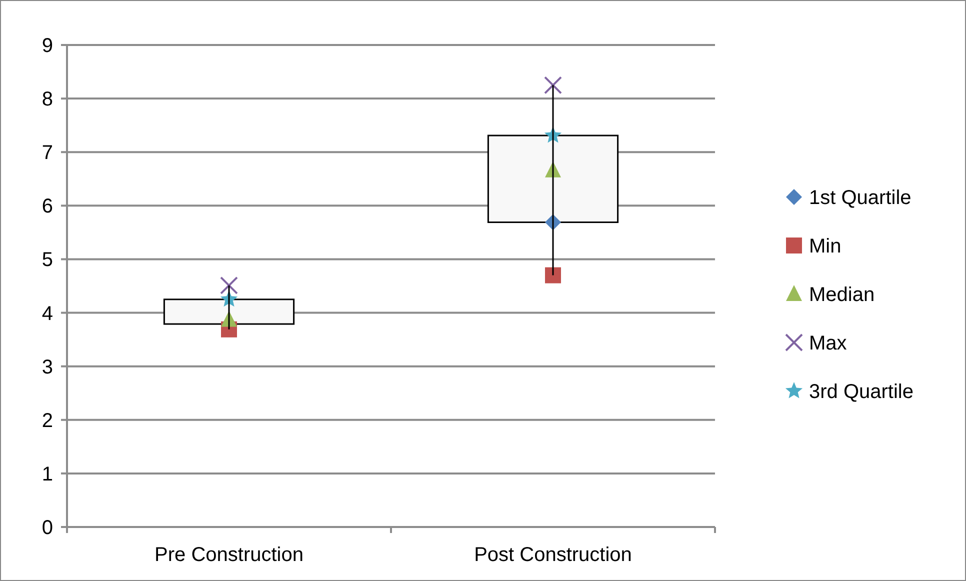 This screenshot has width=966, height=581. Describe the element at coordinates (47, 528) in the screenshot. I see `y-tick-label: 0` at that location.